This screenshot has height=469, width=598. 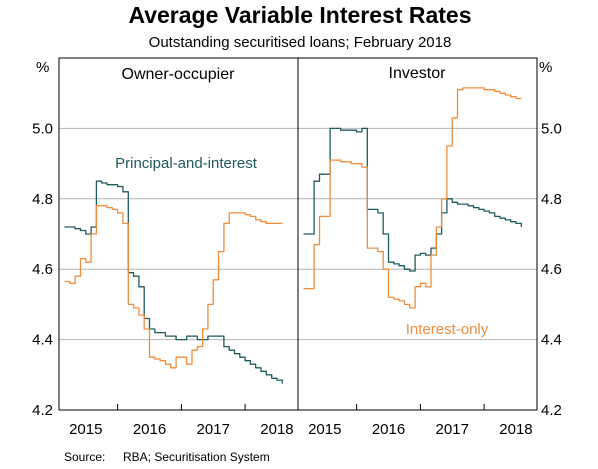 What do you see at coordinates (551, 128) in the screenshot?
I see `y-tick-label-right: 5.0` at bounding box center [551, 128].